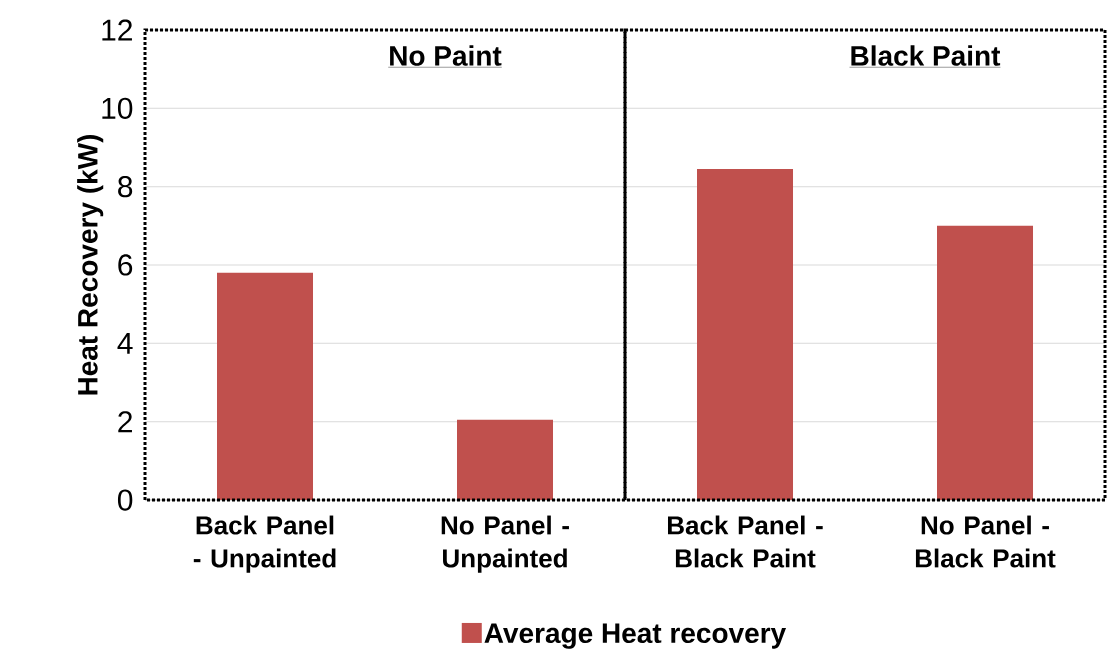  What do you see at coordinates (125, 187) in the screenshot?
I see `y-tick-label: 8` at bounding box center [125, 187].